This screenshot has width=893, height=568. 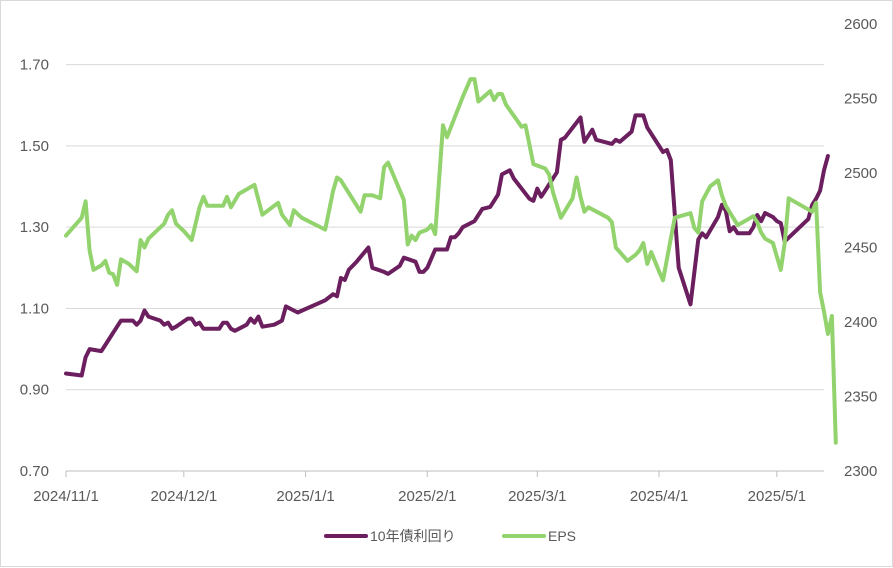 I want to click on legend-label: EPS, so click(x=562, y=536).